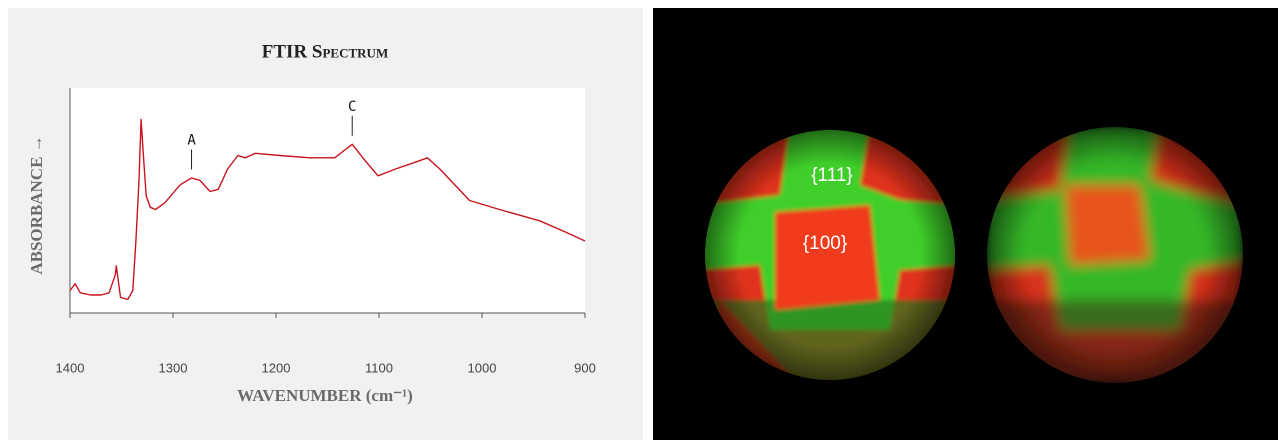 The width and height of the screenshot is (1278, 440). I want to click on face-label: {100}, so click(825, 243).